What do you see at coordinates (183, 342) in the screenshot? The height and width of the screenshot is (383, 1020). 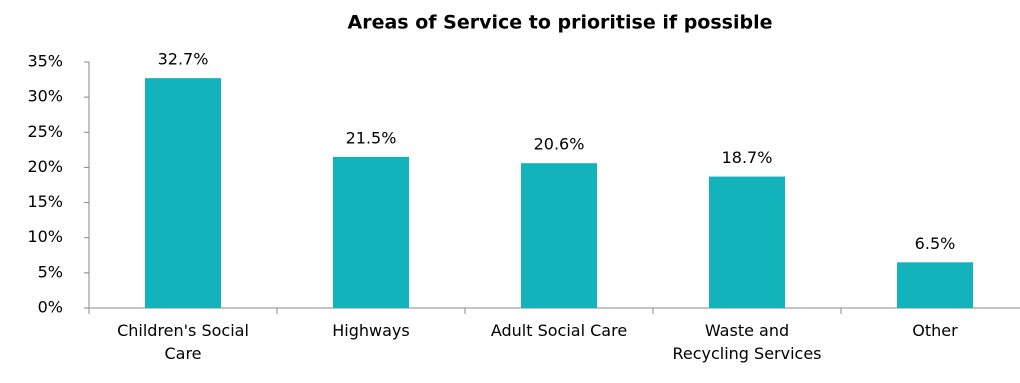 I see `x-tick-label: Children's Social Care` at bounding box center [183, 342].